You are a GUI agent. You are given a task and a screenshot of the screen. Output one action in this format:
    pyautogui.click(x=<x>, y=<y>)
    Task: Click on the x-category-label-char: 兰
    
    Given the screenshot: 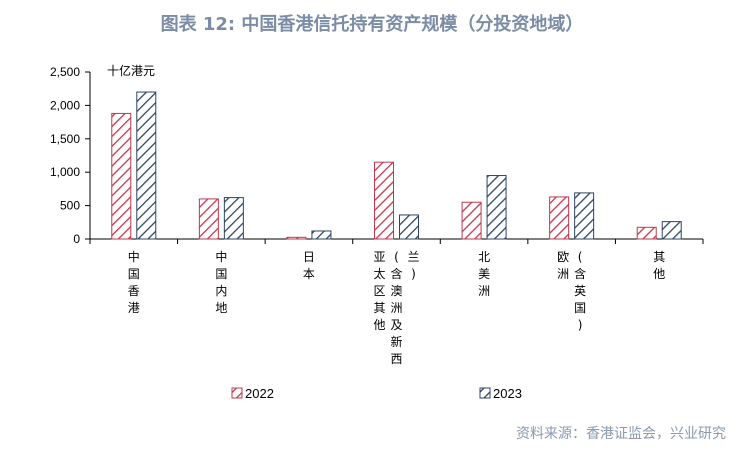 What is the action you would take?
    pyautogui.click(x=413, y=257)
    